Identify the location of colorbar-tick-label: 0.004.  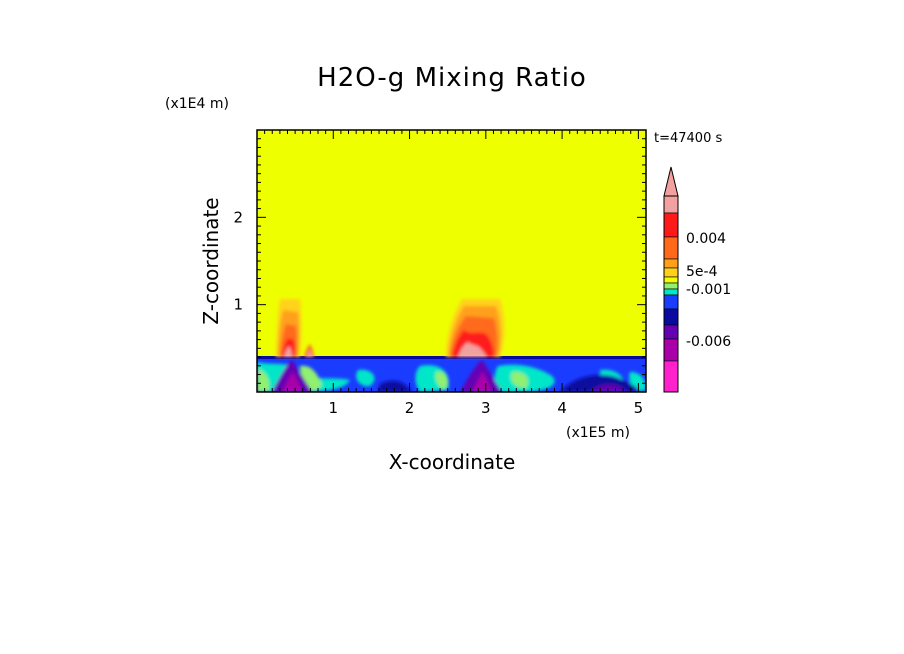
(706, 239).